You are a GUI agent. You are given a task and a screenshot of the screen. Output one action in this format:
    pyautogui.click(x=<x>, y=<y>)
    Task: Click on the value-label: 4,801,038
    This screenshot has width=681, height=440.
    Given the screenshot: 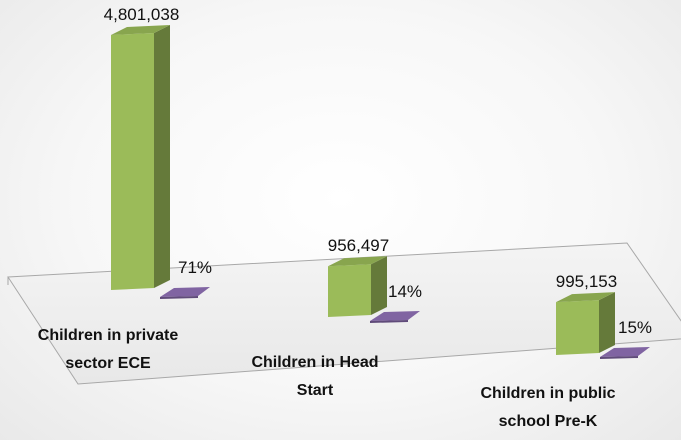 What is the action you would take?
    pyautogui.click(x=142, y=14)
    